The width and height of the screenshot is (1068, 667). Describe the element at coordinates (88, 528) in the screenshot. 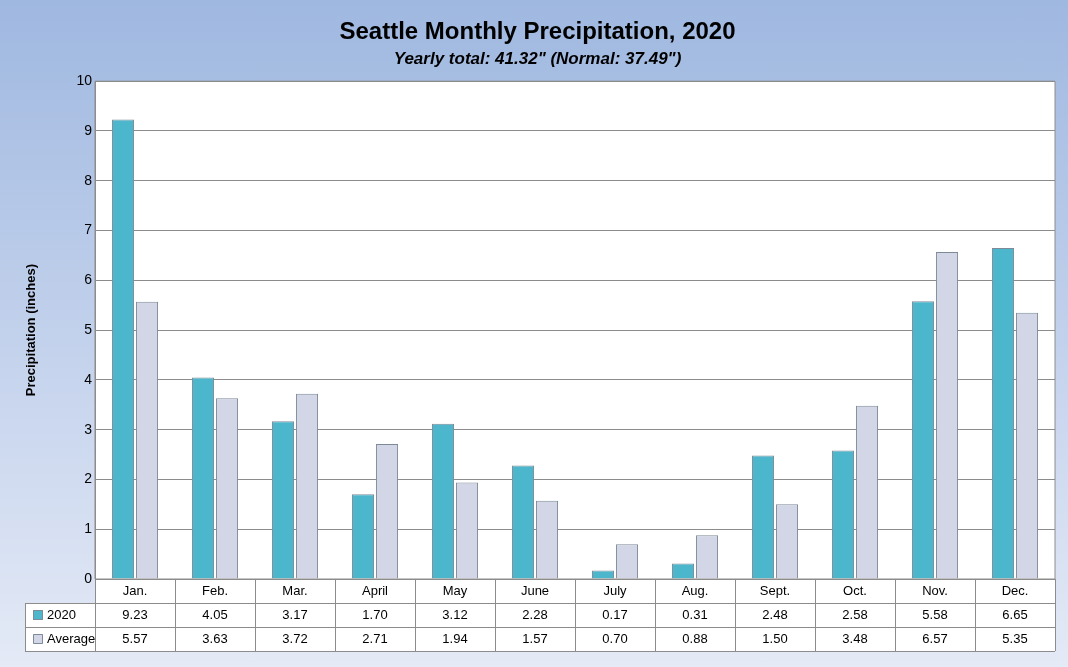

I see `y-tick-label: 1` at that location.